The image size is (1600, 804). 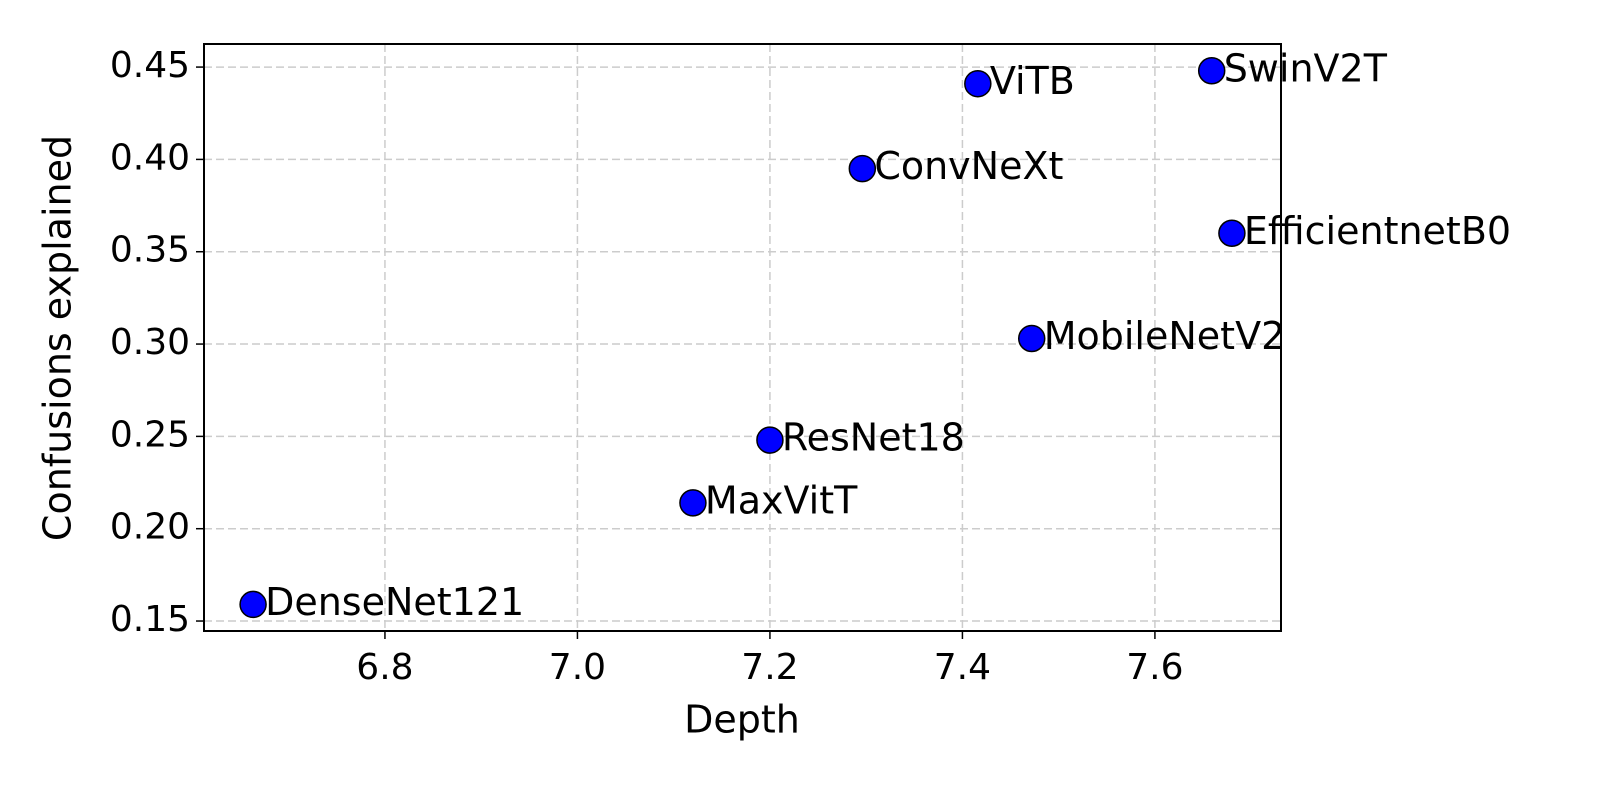 What do you see at coordinates (962, 667) in the screenshot?
I see `x-tick-label: 7.4` at bounding box center [962, 667].